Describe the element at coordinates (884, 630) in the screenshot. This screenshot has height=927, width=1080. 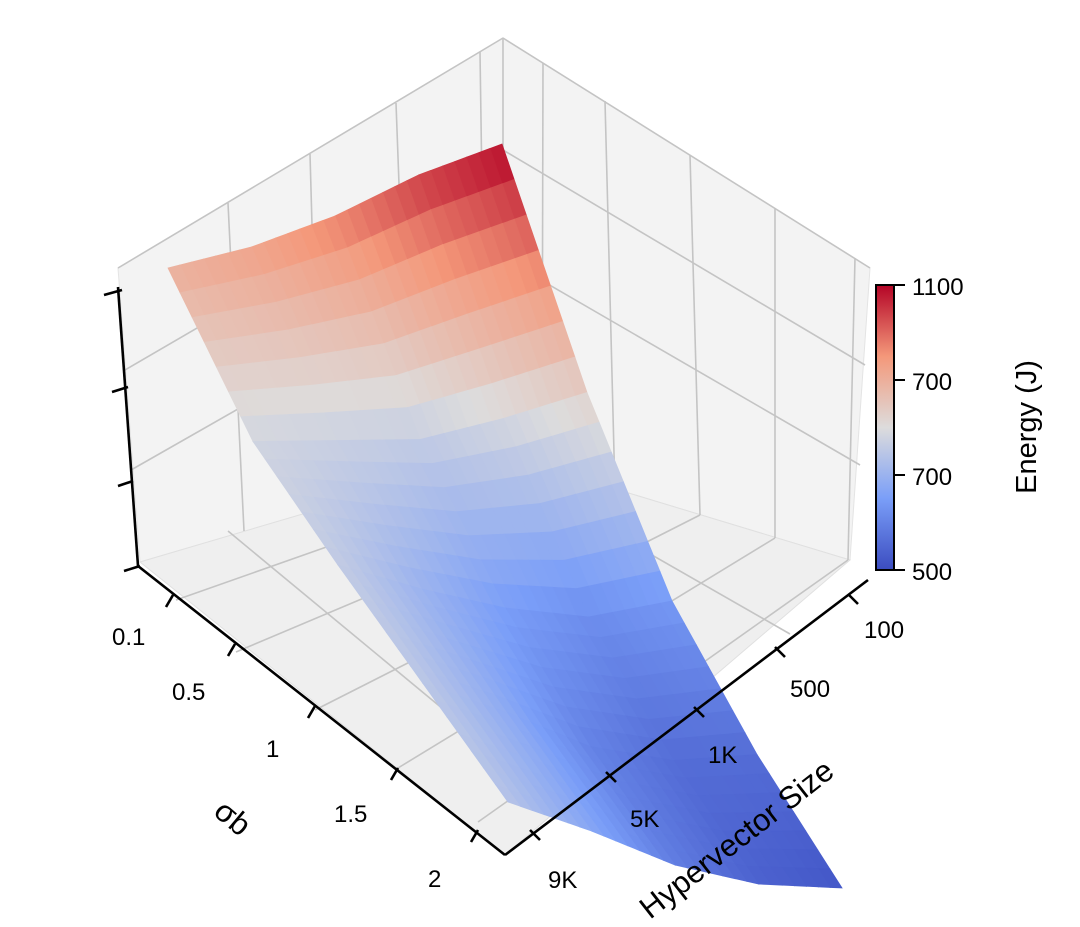
I see `y-tick-label-1: 100` at that location.